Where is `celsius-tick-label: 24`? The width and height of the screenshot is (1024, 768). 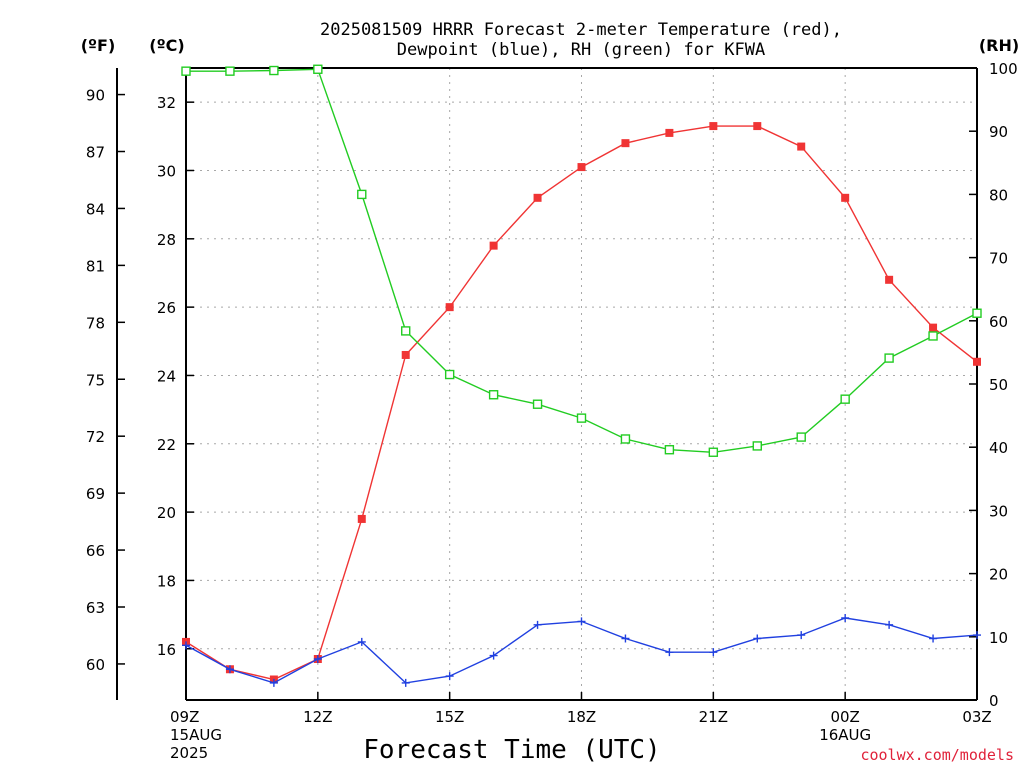 celsius-tick-label: 24 is located at coordinates (166, 376).